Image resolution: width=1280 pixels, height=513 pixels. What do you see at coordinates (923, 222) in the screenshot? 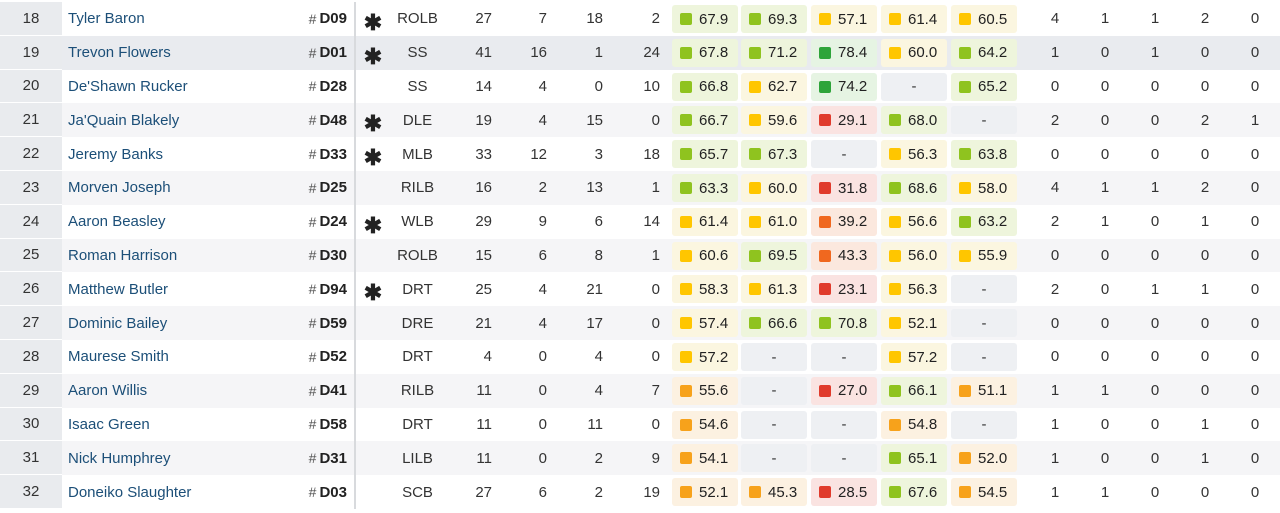
I see `grade-value: 56.6` at bounding box center [923, 222].